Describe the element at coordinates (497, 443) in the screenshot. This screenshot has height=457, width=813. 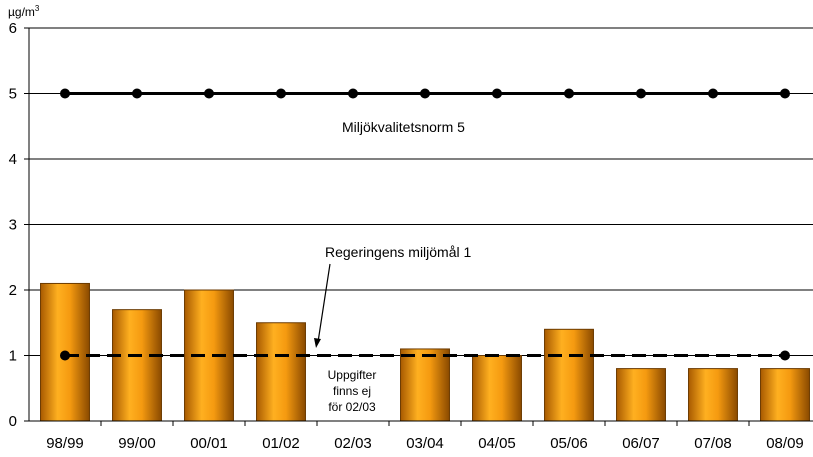
I see `x-tick-label: 04/05` at that location.